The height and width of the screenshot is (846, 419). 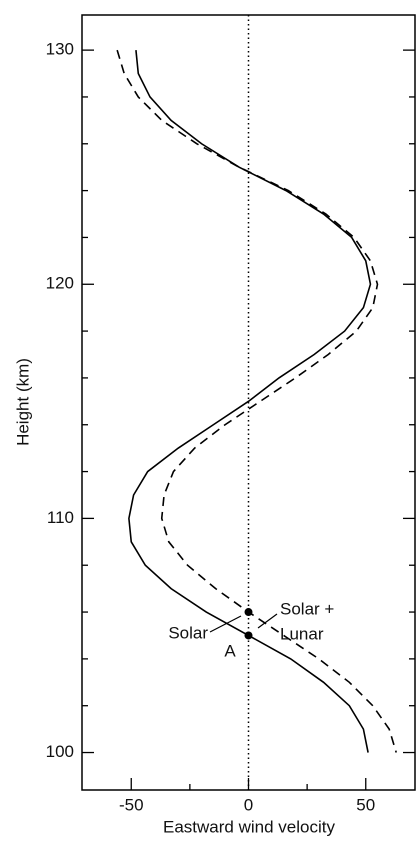 What do you see at coordinates (307, 608) in the screenshot?
I see `annotation: Solar +` at bounding box center [307, 608].